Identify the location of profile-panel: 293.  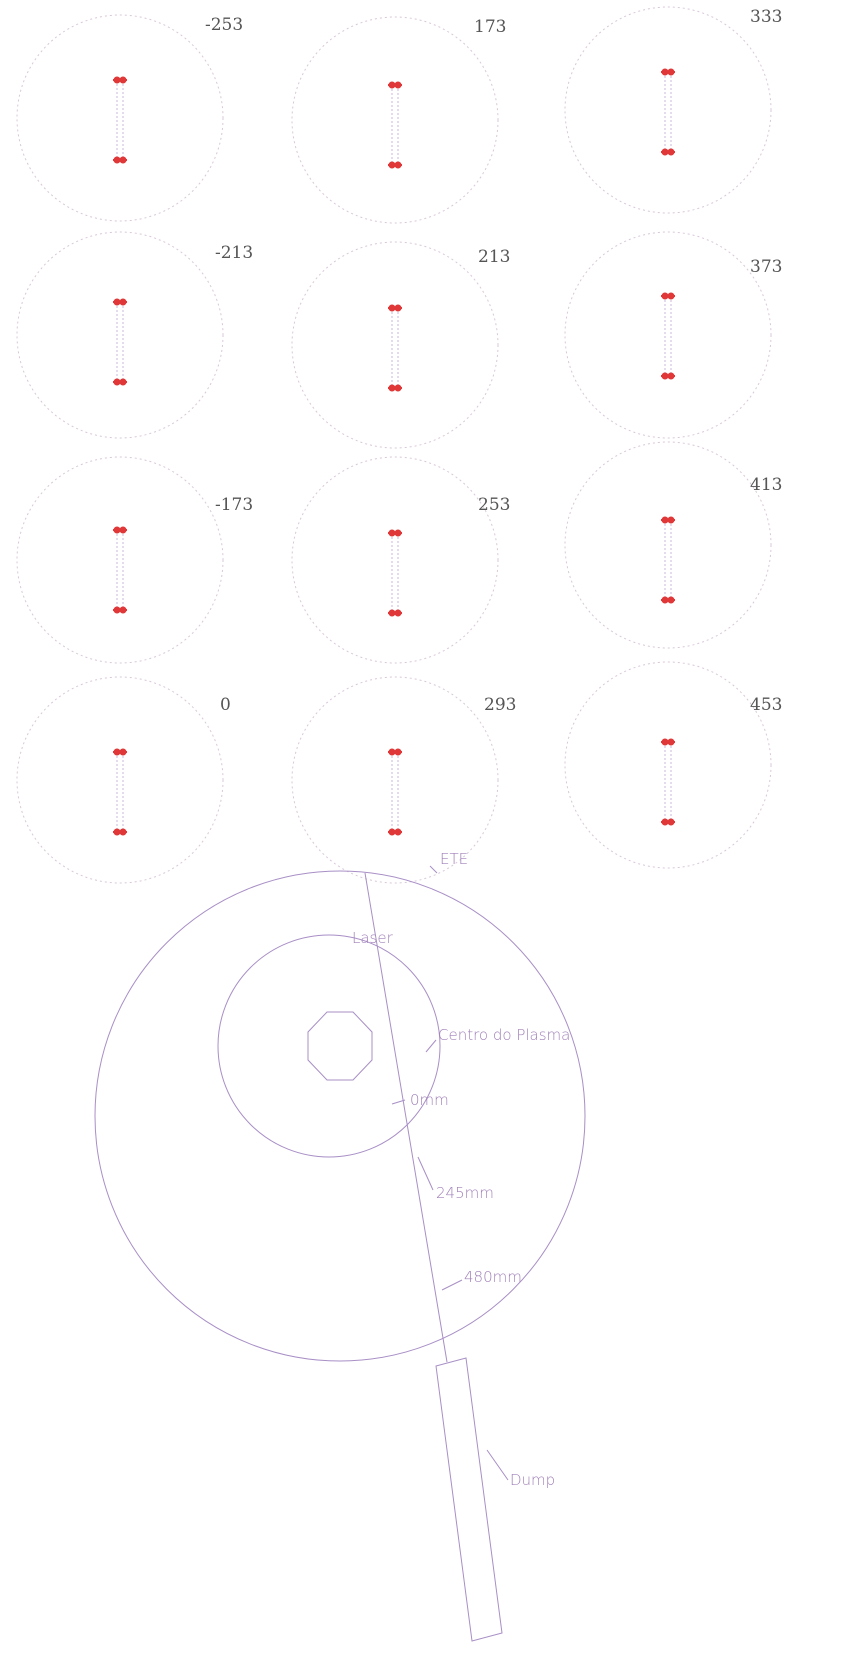
(403, 780).